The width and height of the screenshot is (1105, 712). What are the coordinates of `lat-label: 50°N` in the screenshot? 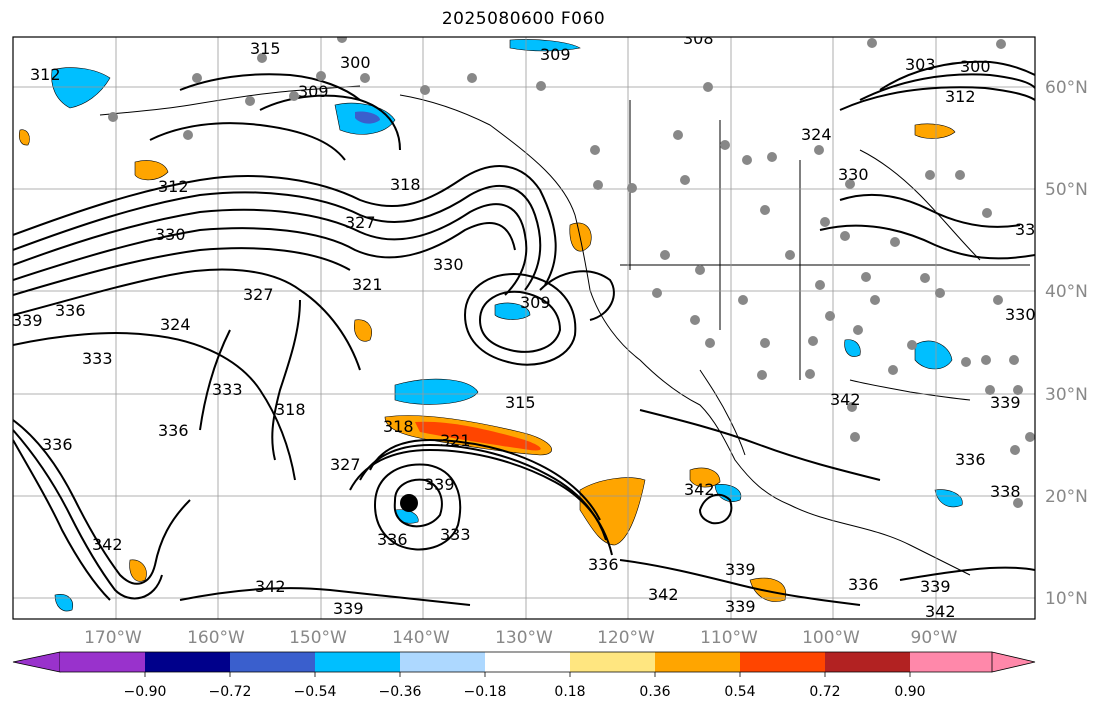 It's located at (1066, 190).